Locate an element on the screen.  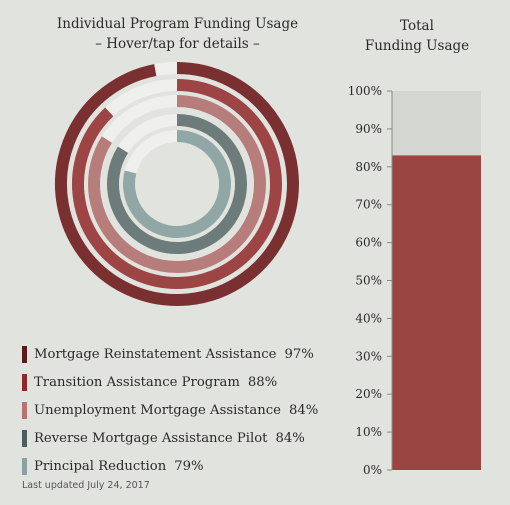
total-bar is located at coordinates (436, 312).